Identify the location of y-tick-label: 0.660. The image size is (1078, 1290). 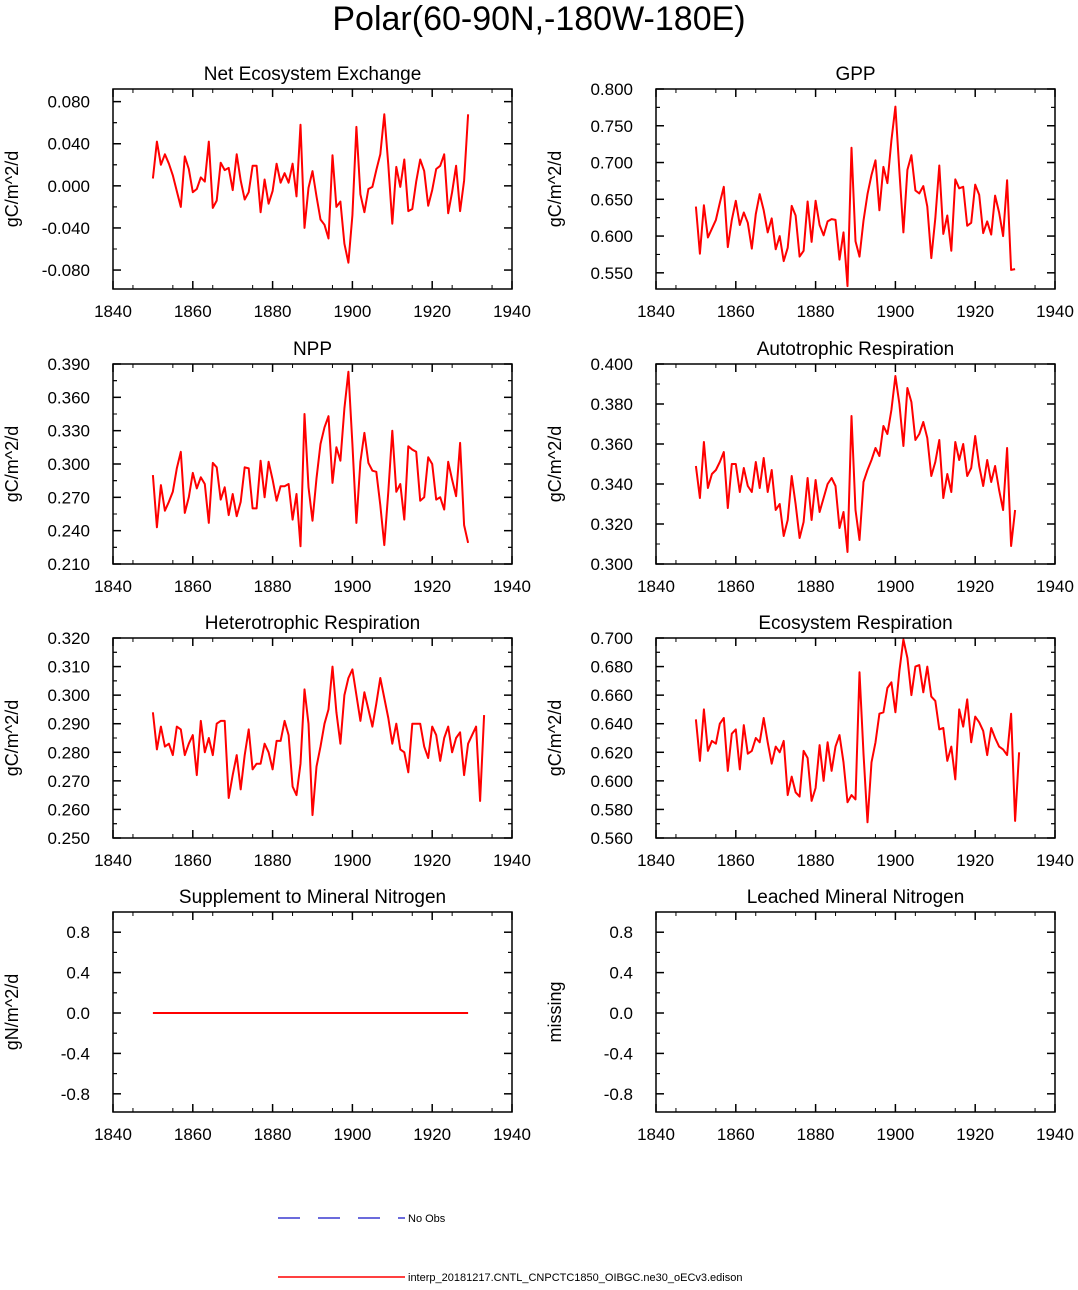
(611, 695).